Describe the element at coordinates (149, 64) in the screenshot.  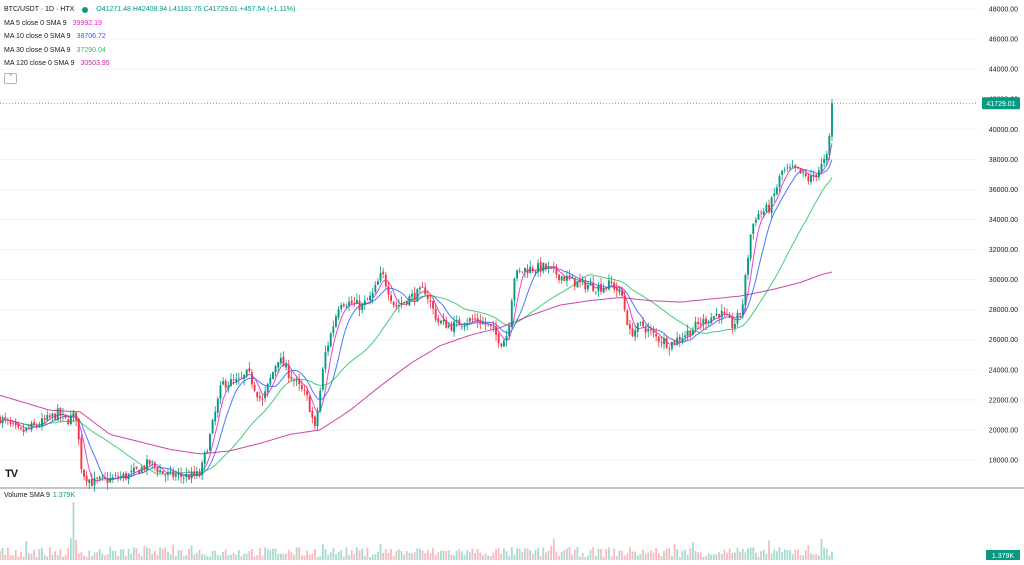
I see `indicator-ma120: MA 120 close 0 SMA 9 30503.95` at that location.